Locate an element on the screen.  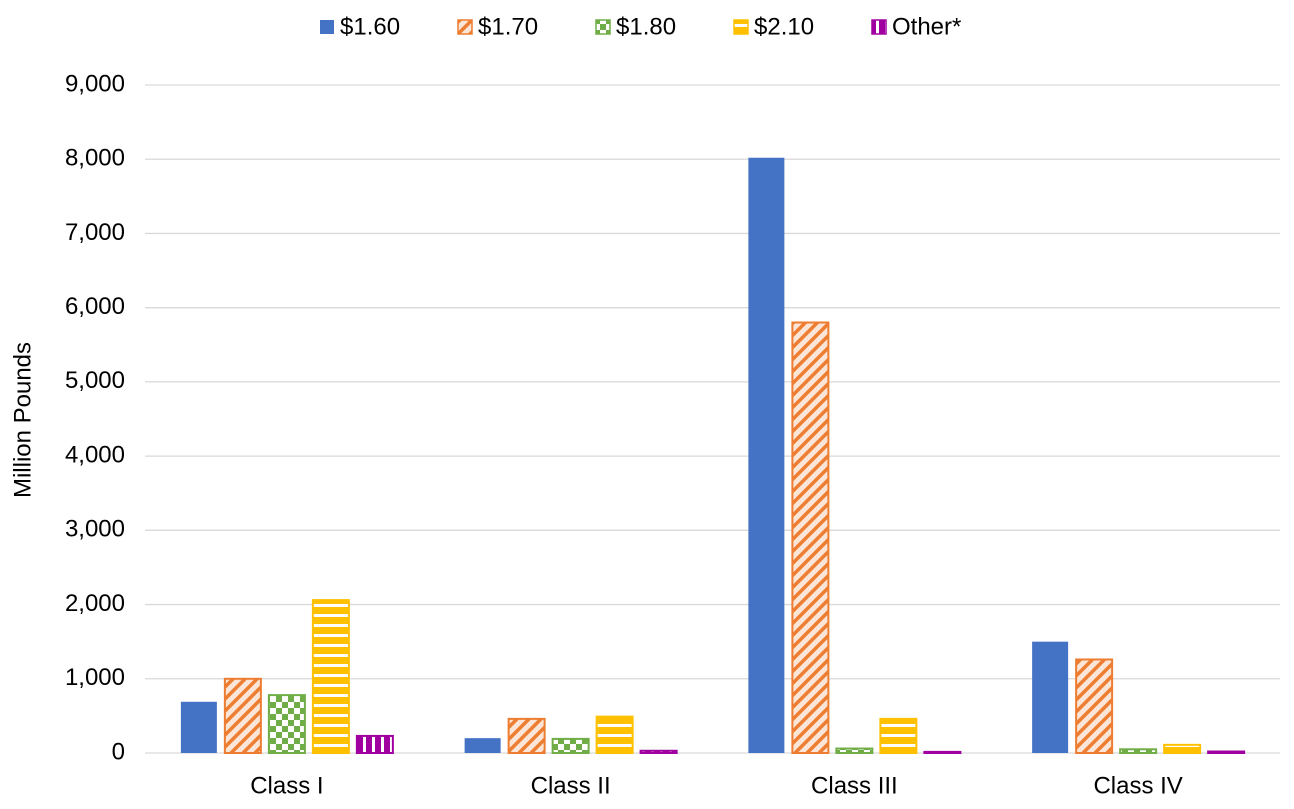
legend-label: Other* is located at coordinates (926, 26).